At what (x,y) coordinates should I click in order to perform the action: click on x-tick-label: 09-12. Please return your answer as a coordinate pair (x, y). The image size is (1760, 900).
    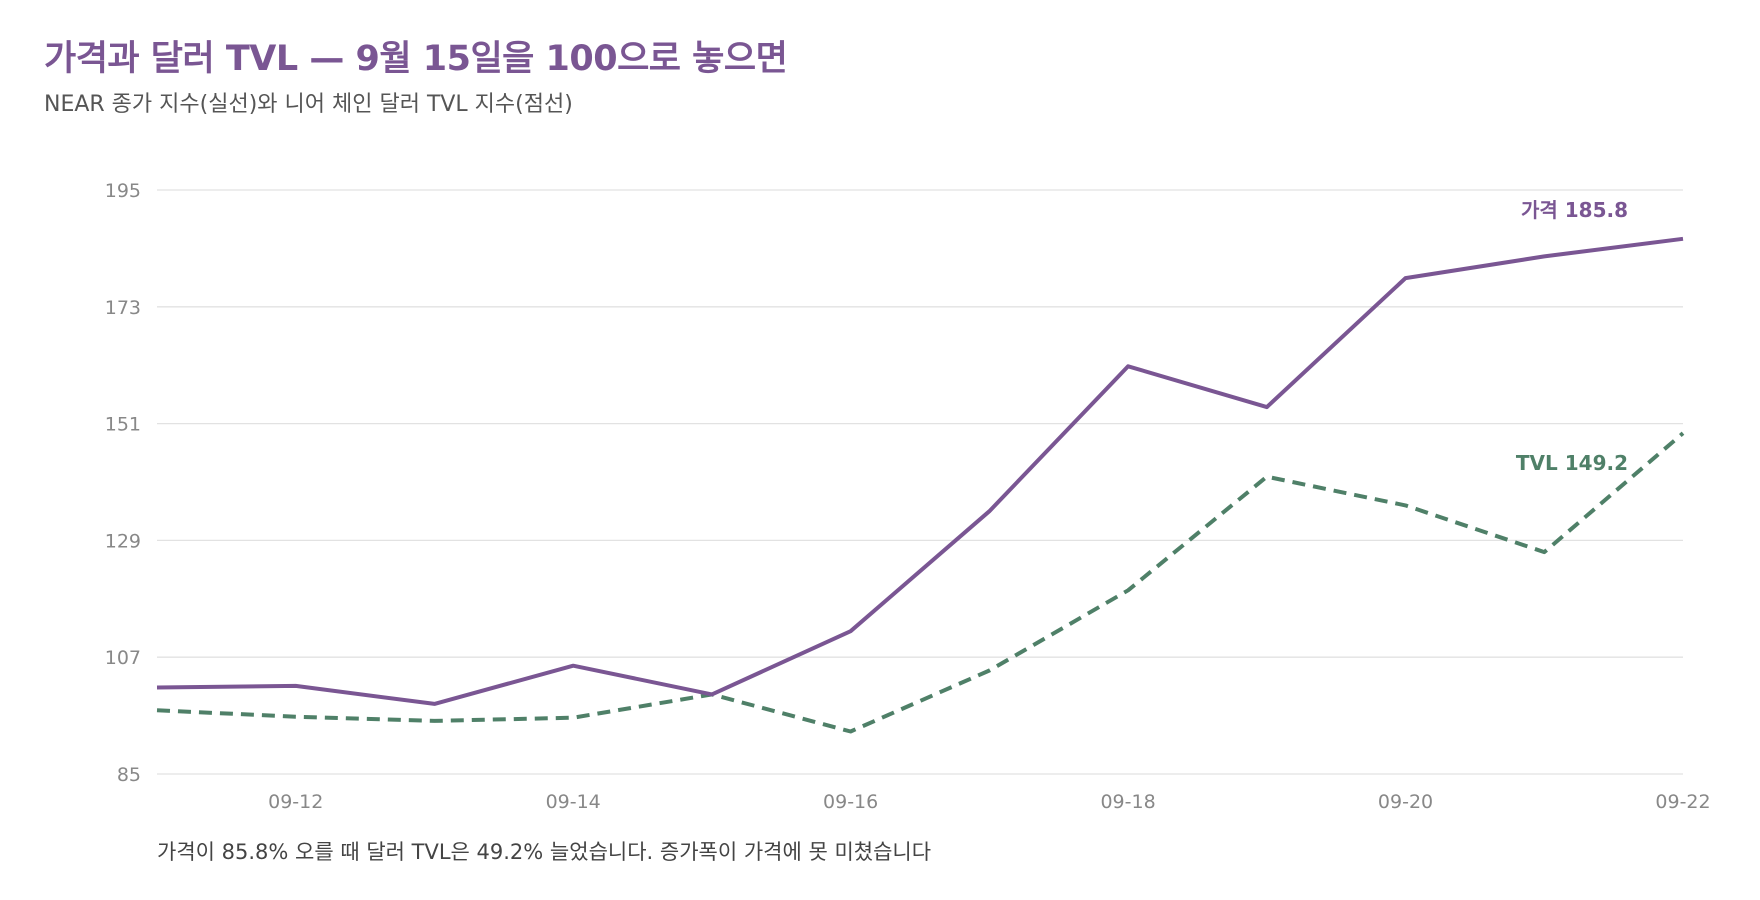
    Looking at the image, I should click on (295, 802).